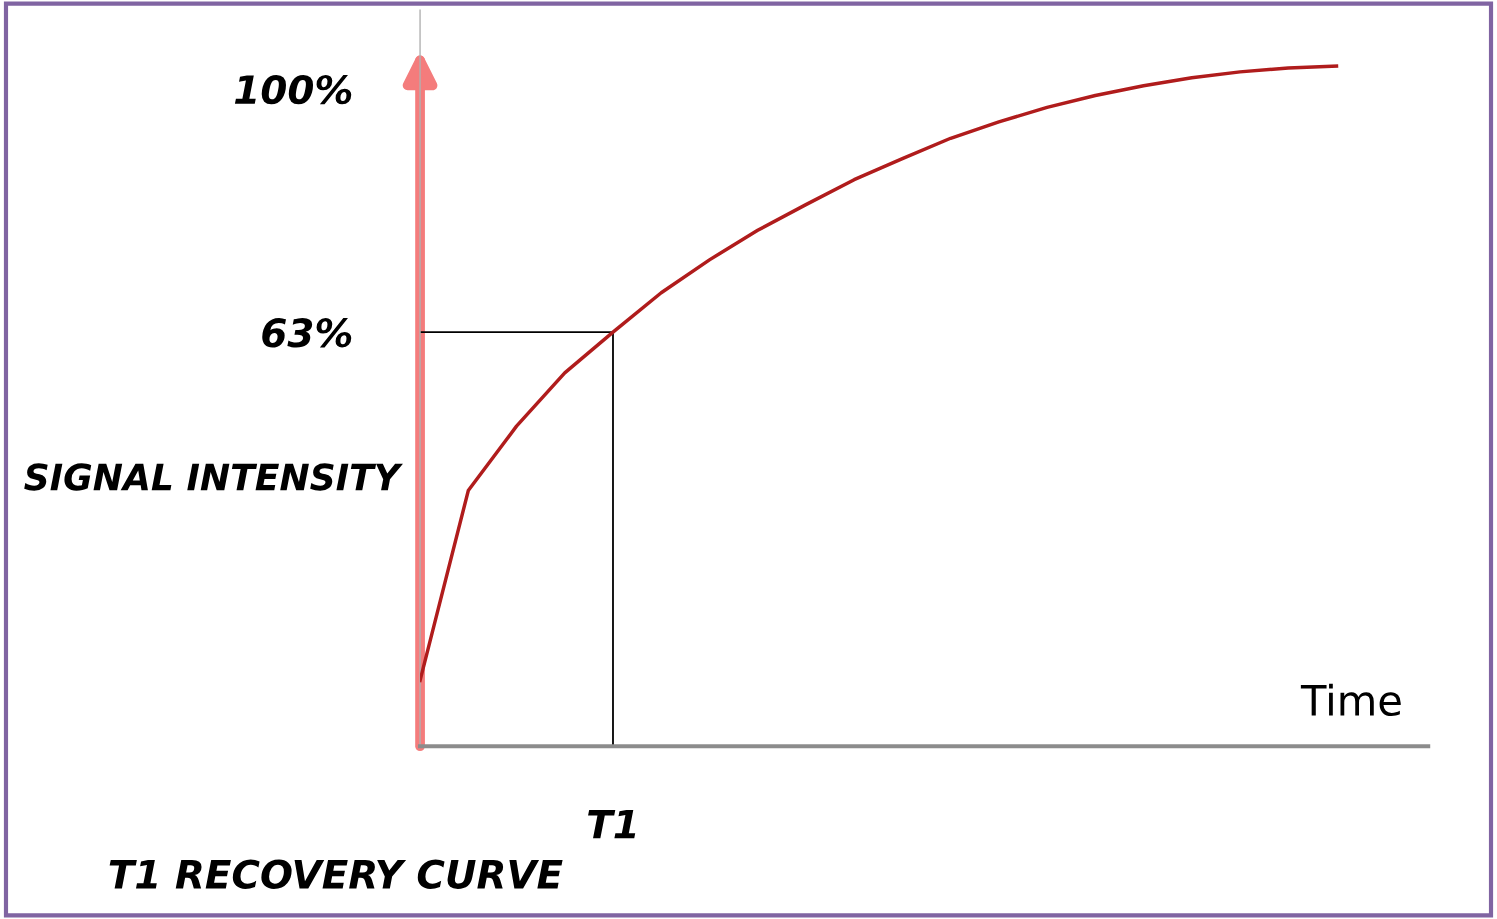 Image resolution: width=1497 pixels, height=919 pixels. I want to click on y-axis-title: SIGNAL INTENSITY, so click(213, 477).